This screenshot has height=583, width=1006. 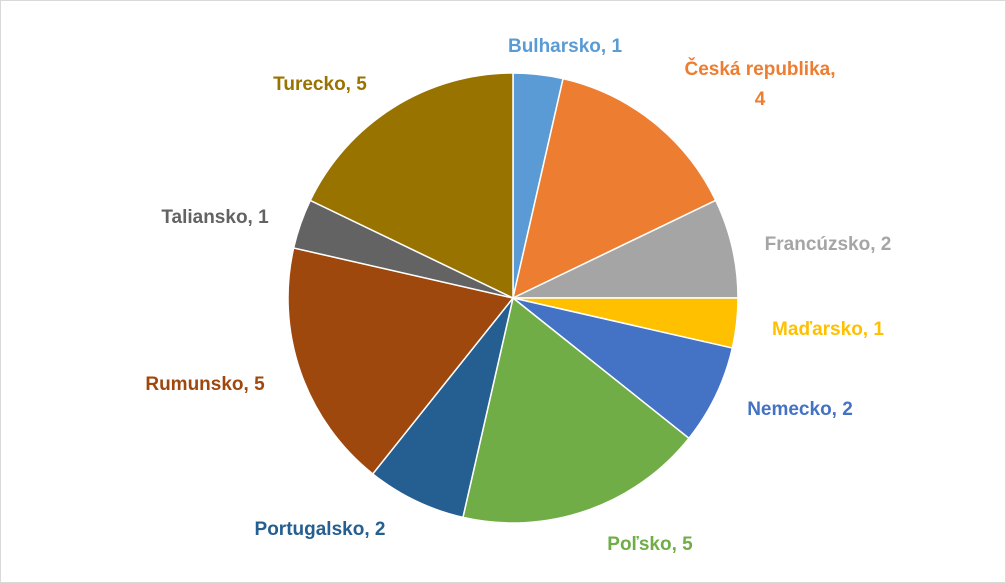 What do you see at coordinates (215, 217) in the screenshot?
I see `data-label: Taliansko, 1` at bounding box center [215, 217].